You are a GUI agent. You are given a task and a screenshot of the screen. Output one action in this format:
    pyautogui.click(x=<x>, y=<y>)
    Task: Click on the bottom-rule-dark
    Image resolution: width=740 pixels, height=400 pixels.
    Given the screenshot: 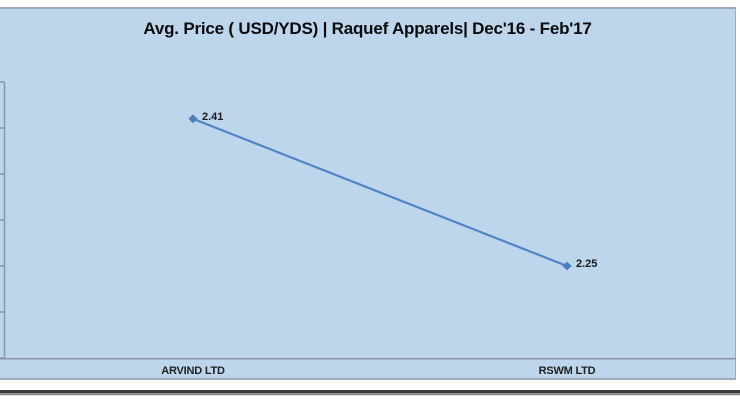 What is the action you would take?
    pyautogui.click(x=370, y=391)
    